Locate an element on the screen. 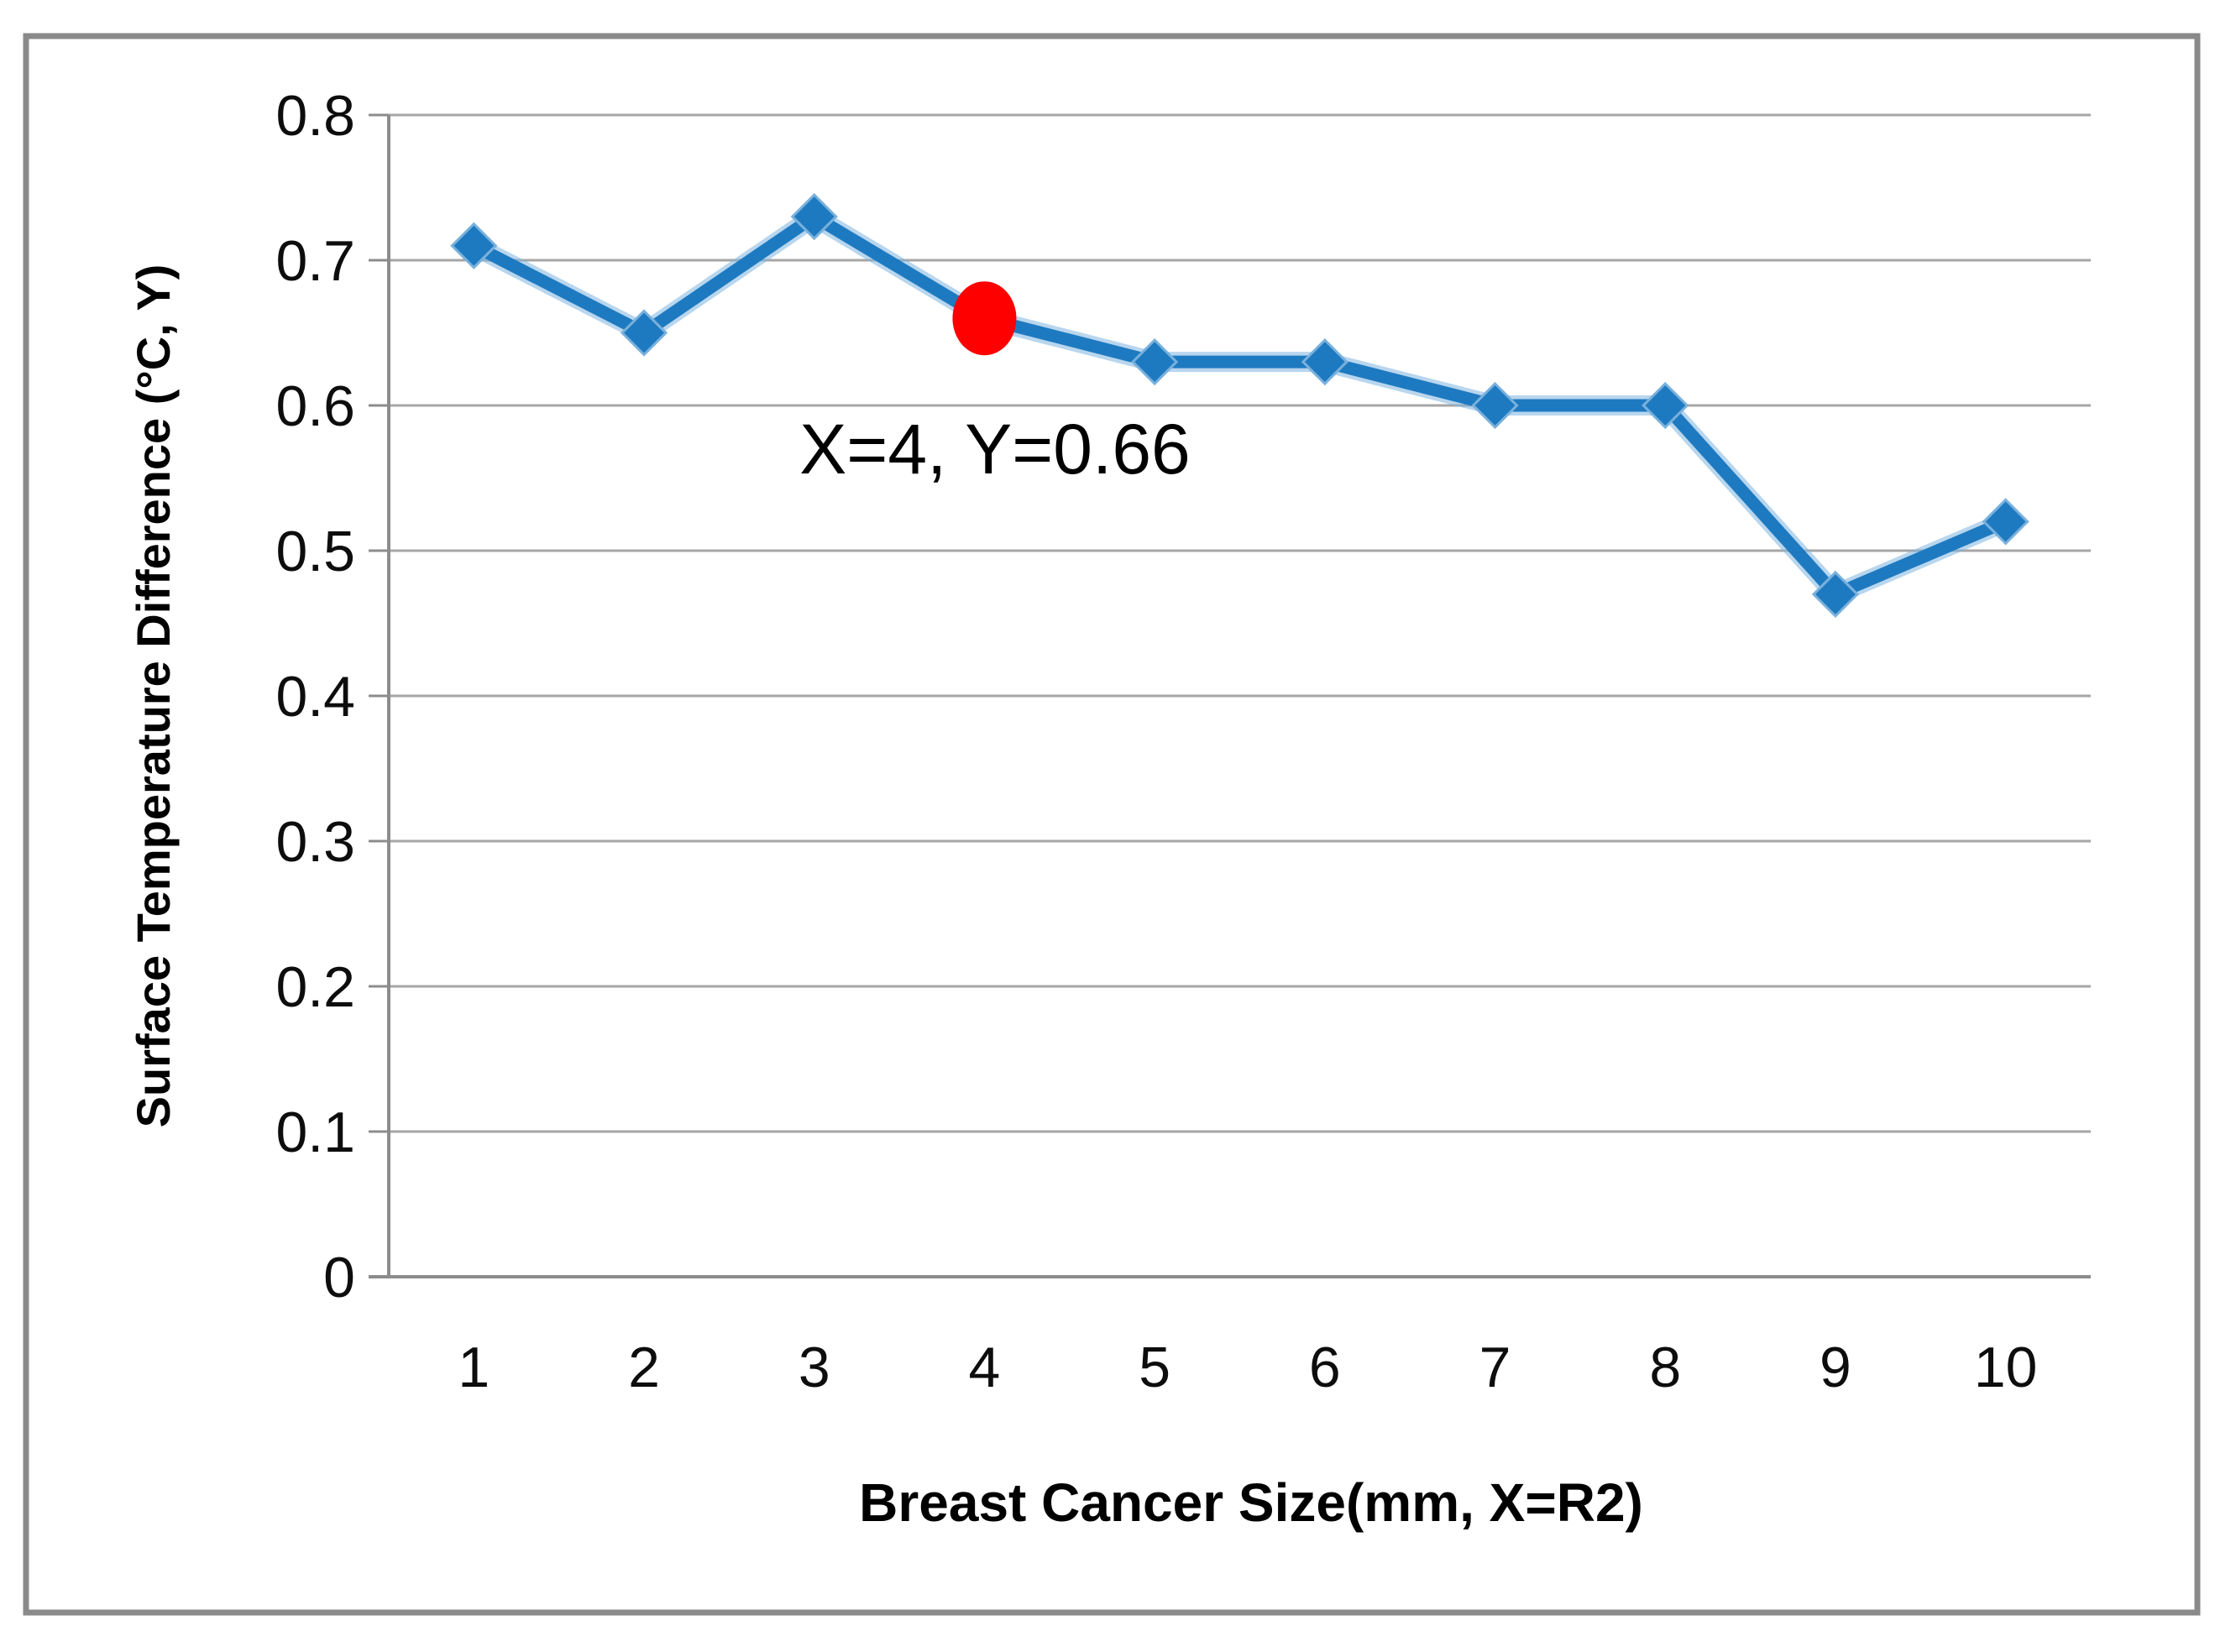  x-tick-label: 10 is located at coordinates (2006, 1367).